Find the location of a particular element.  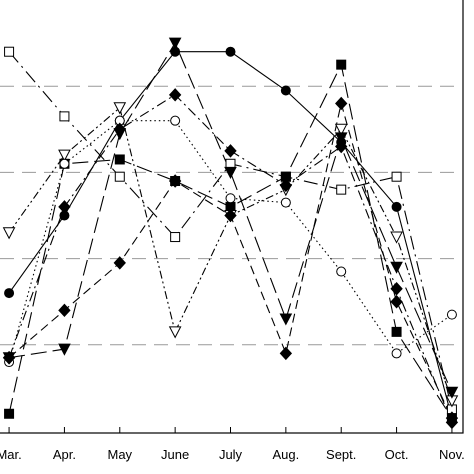

x-tick-label: Apr. is located at coordinates (64, 454).